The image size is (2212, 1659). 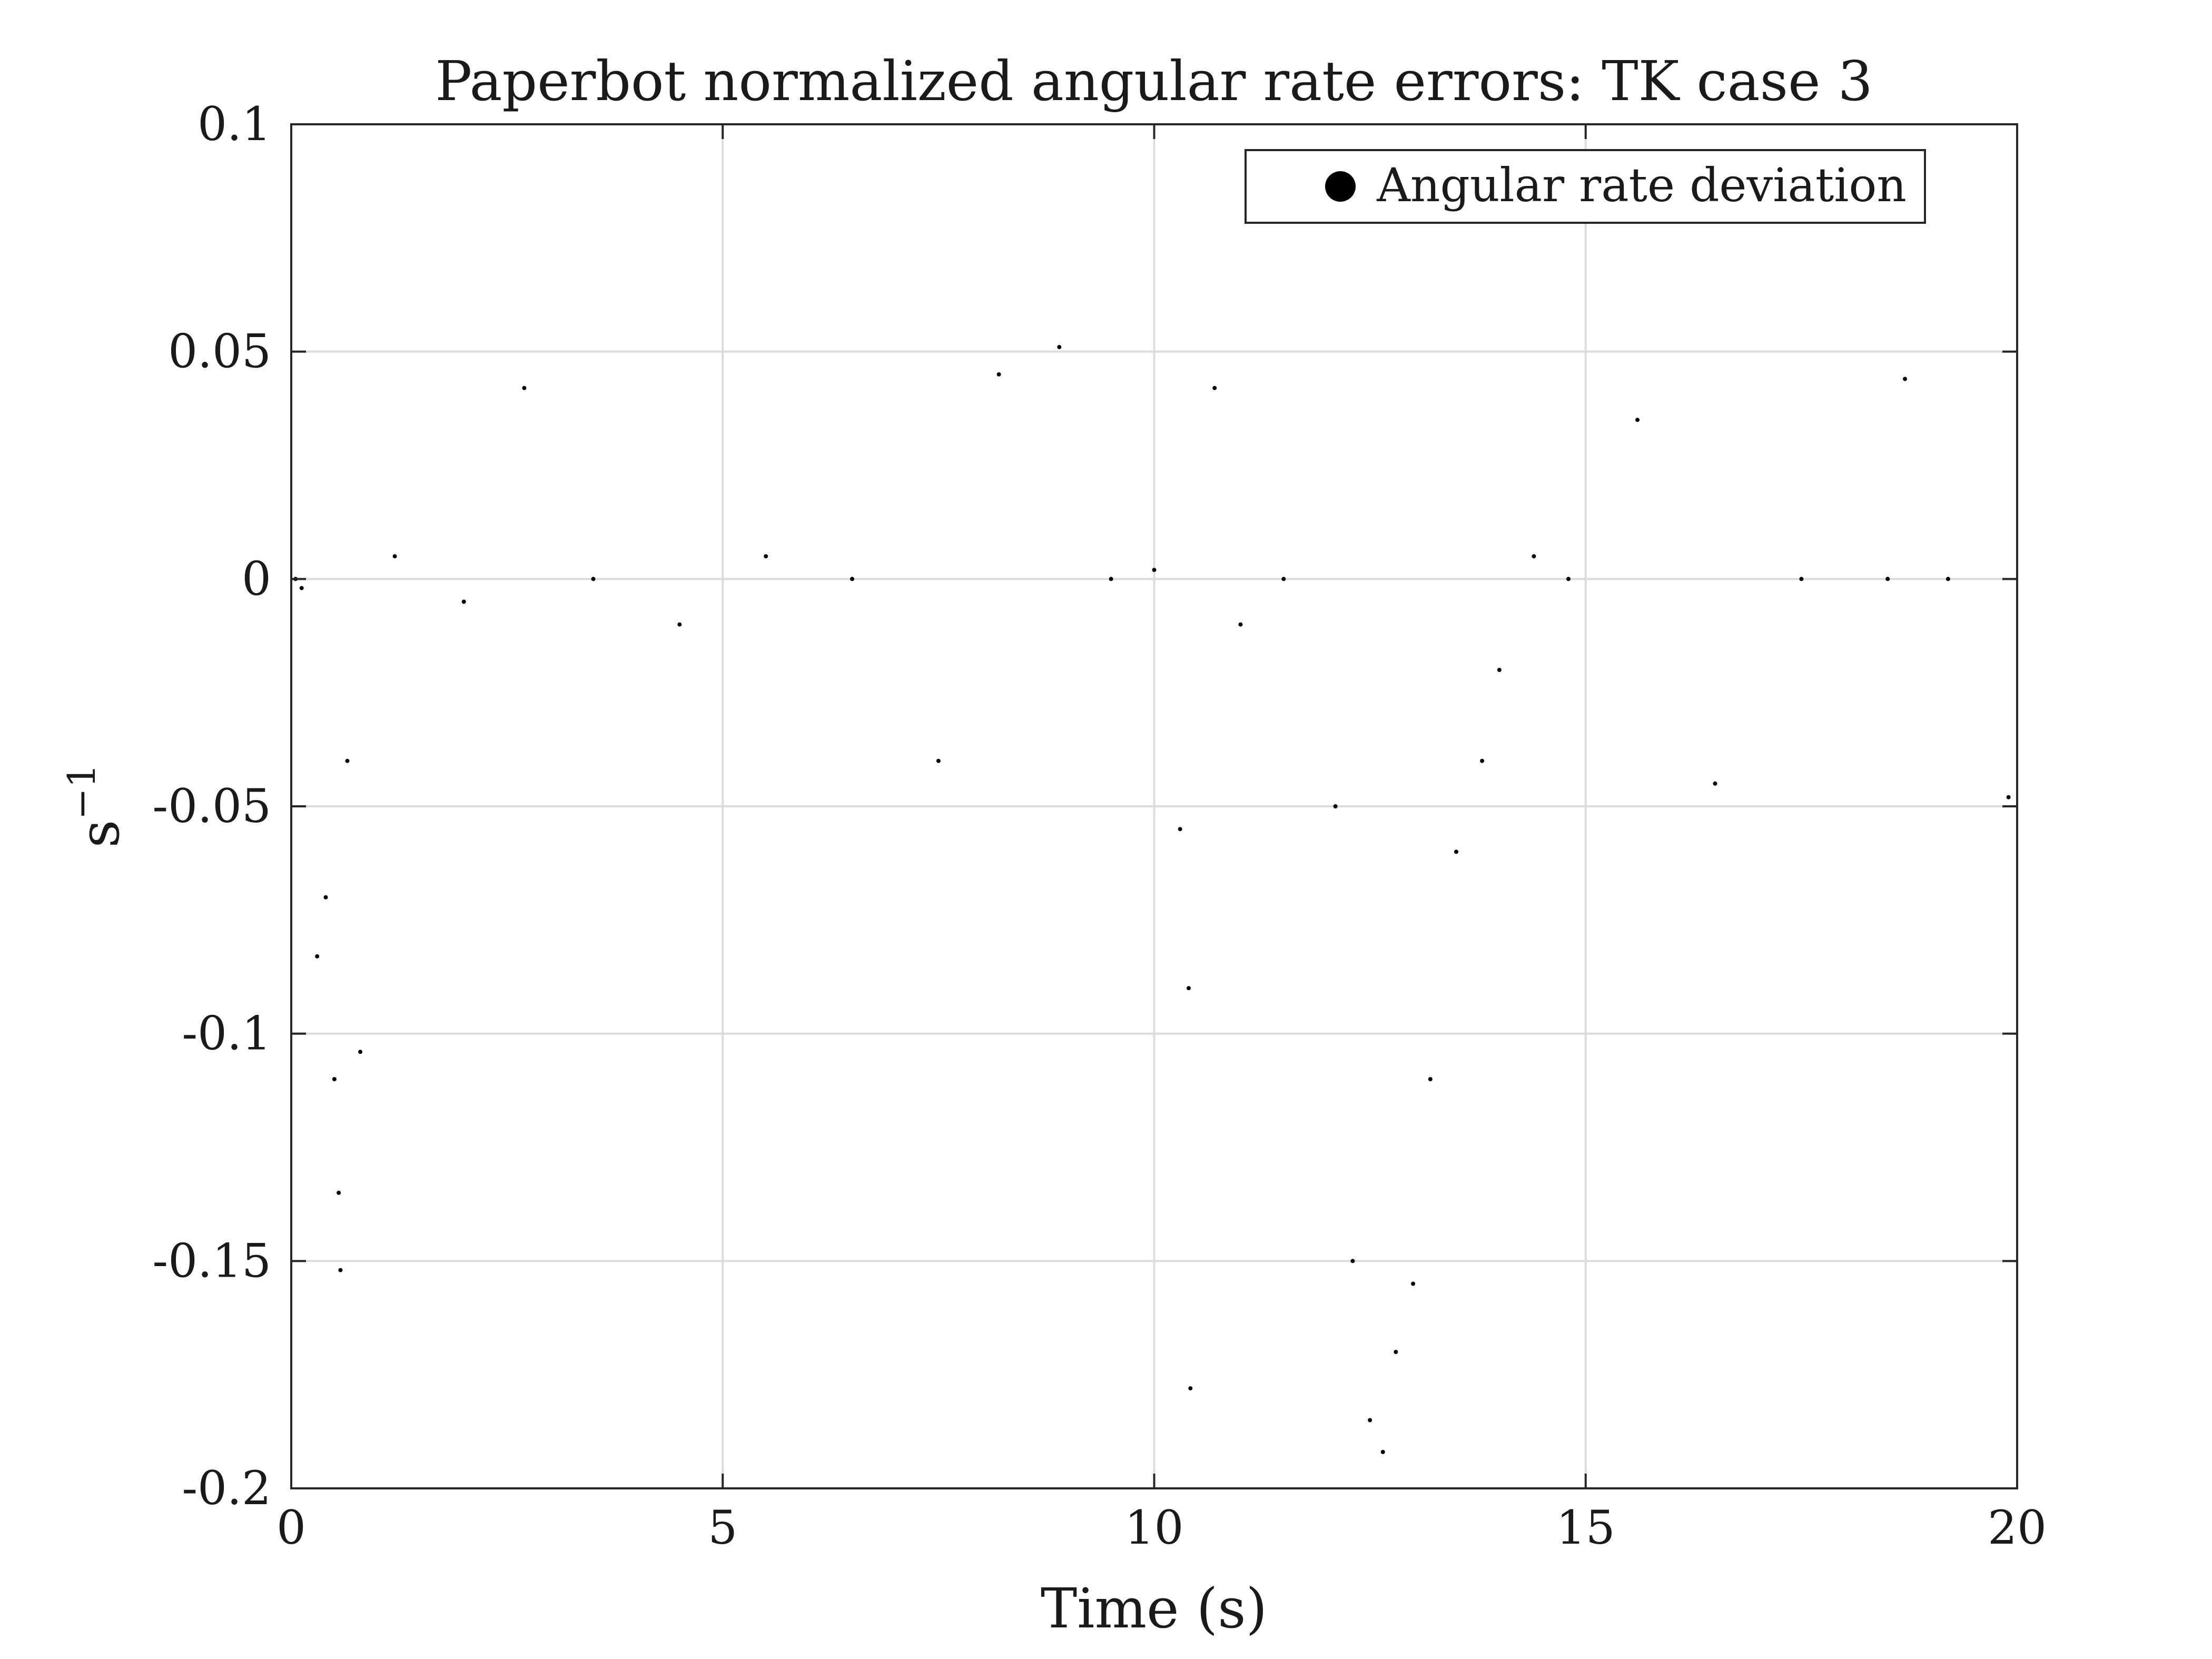 I want to click on y-tick-label: 0.1, so click(x=234, y=124).